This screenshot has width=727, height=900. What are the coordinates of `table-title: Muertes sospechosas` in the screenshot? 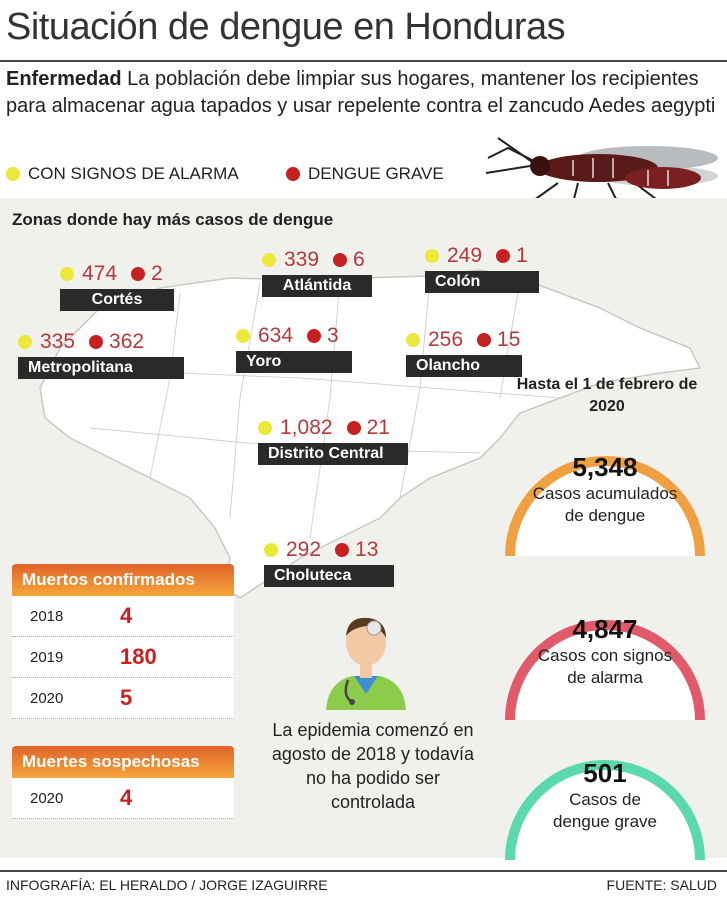 It's located at (123, 762).